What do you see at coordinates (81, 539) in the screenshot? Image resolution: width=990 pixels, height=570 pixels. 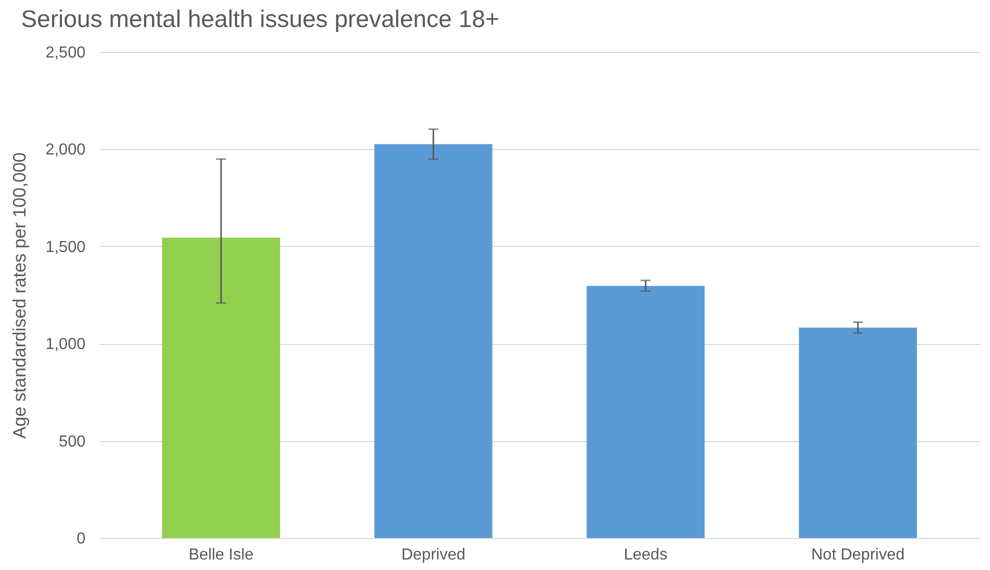 I see `y-tick-label: 0` at bounding box center [81, 539].